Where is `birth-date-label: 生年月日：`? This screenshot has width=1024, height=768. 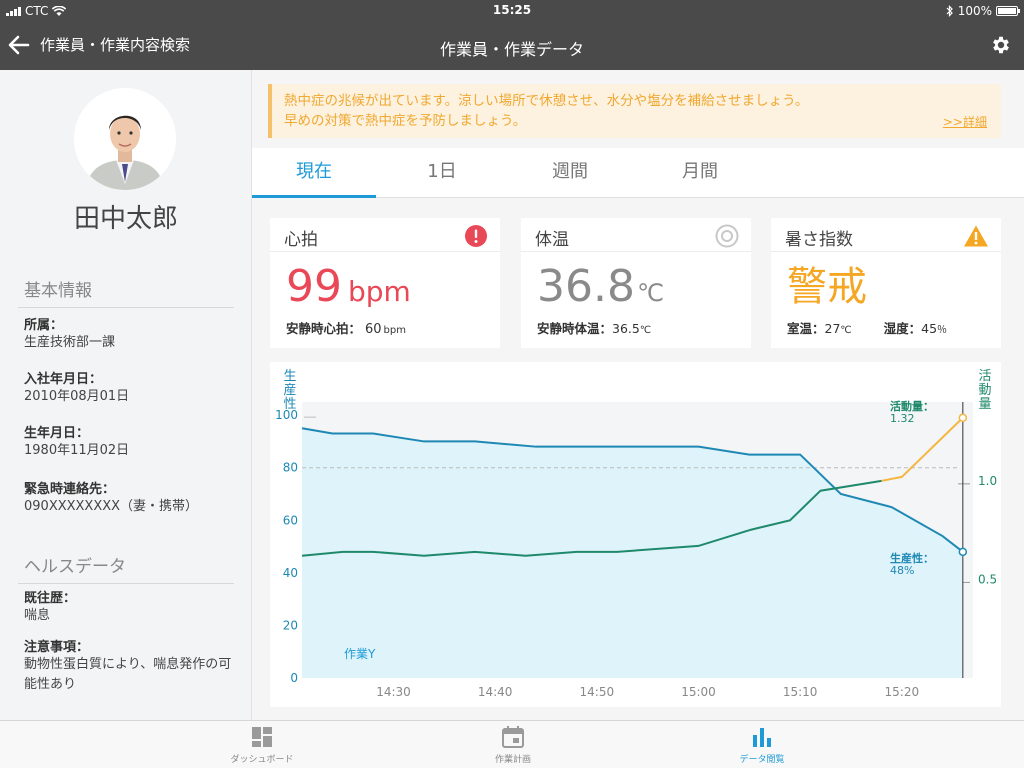
birth-date-label: 生年月日： is located at coordinates (57, 433).